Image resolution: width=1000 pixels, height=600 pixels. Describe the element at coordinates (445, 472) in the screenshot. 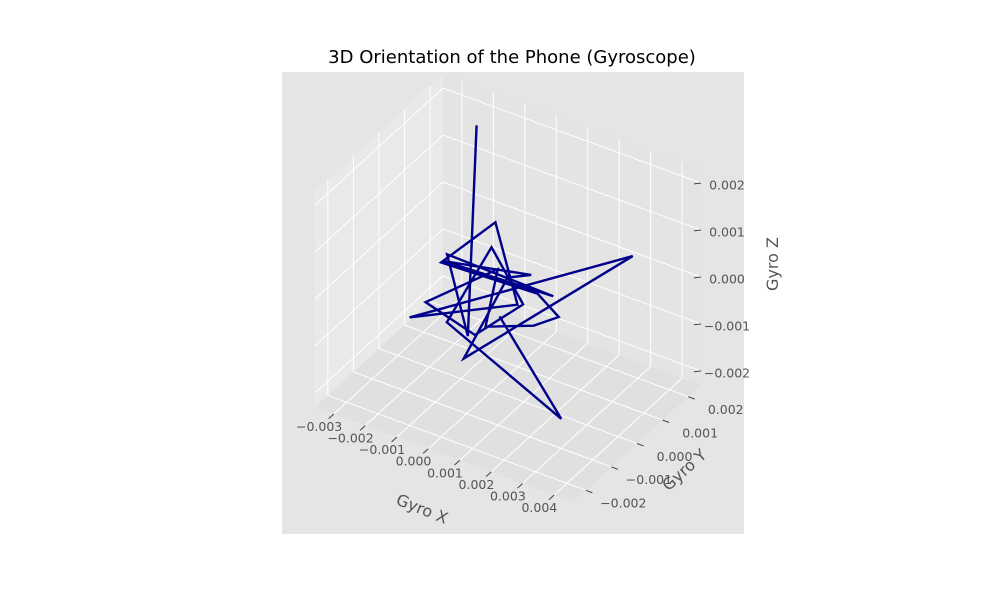

I see `x-tick-label: 0.001` at that location.